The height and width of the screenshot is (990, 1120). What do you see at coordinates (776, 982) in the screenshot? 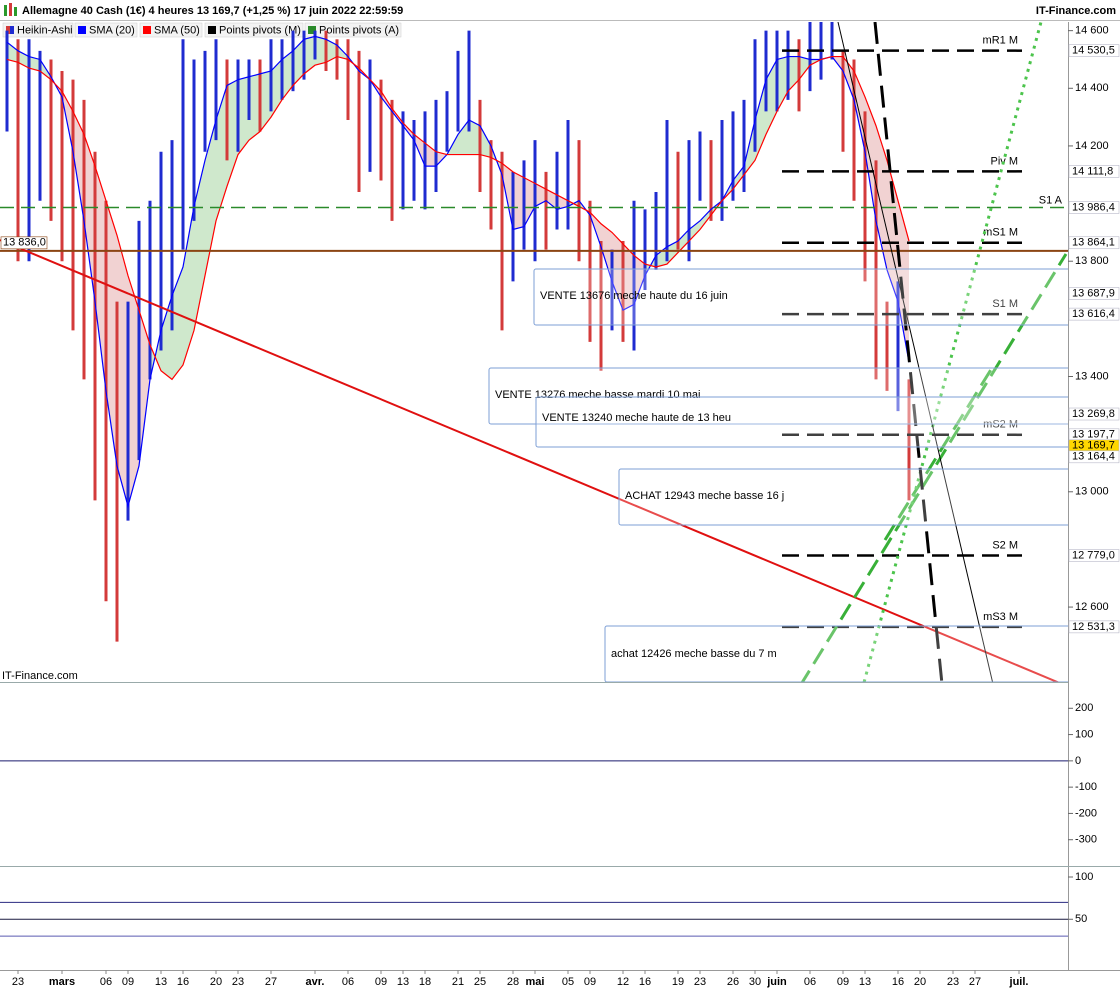
I see `x-tick-label: juin` at bounding box center [776, 982].